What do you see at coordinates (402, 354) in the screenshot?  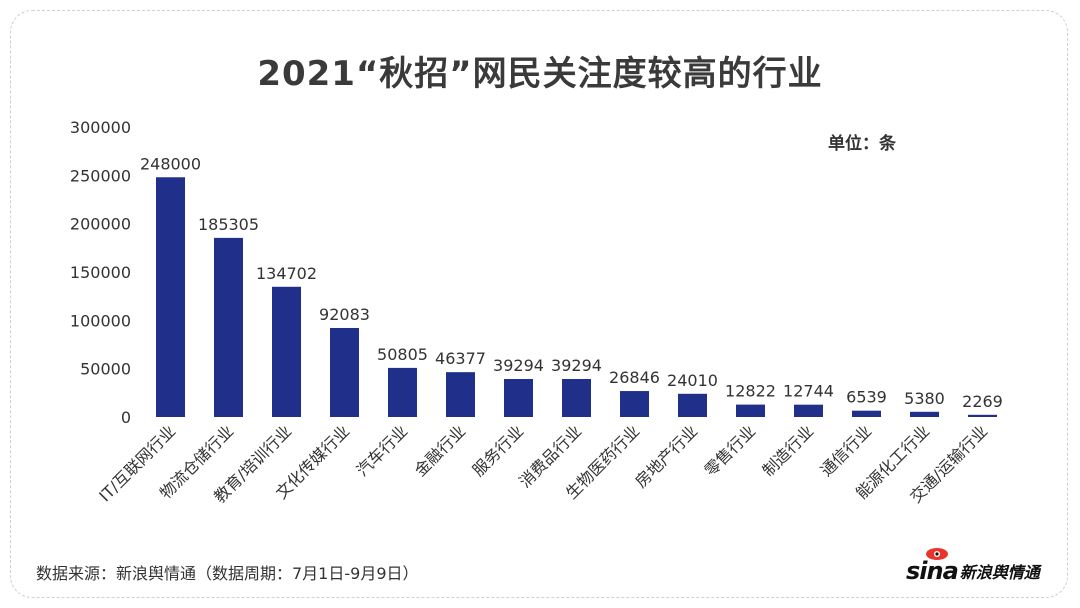 I see `bar-value-label: 50805` at bounding box center [402, 354].